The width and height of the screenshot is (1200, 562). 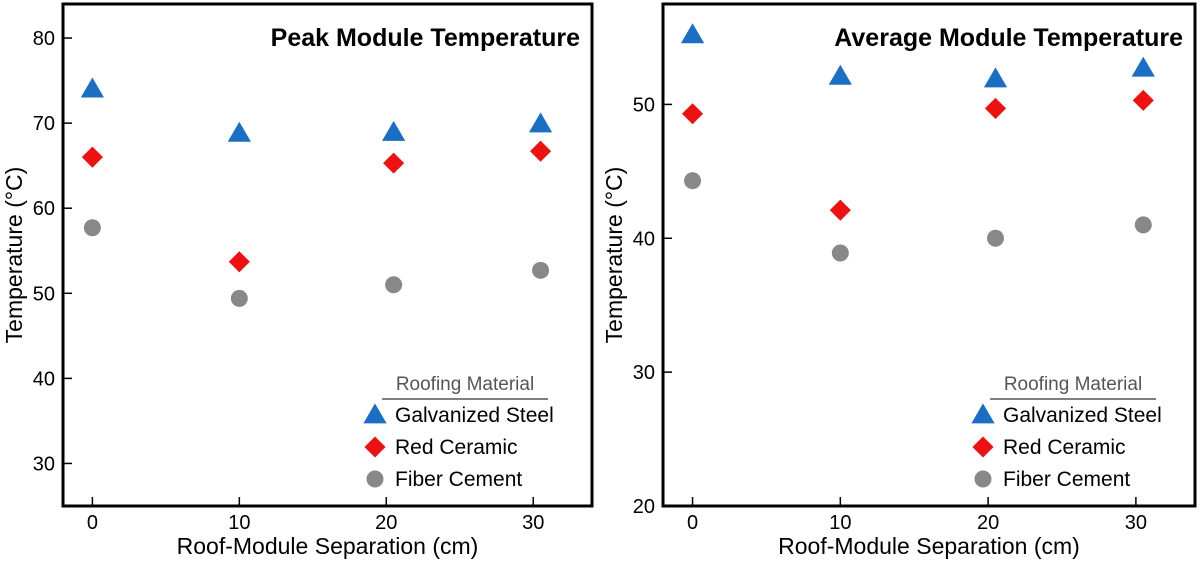 What do you see at coordinates (44, 124) in the screenshot?
I see `y-tick-label: 70` at bounding box center [44, 124].